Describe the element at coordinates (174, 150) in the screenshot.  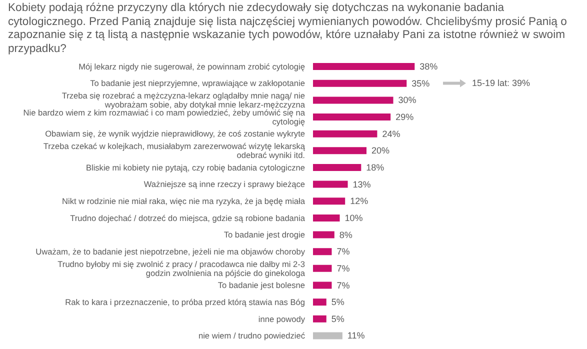
I see `y-tick-label: Trzeba czekać w kolejkach, musiałabym zarezerwować wizytę lekarską odebrać wyniki itd.` at that location.